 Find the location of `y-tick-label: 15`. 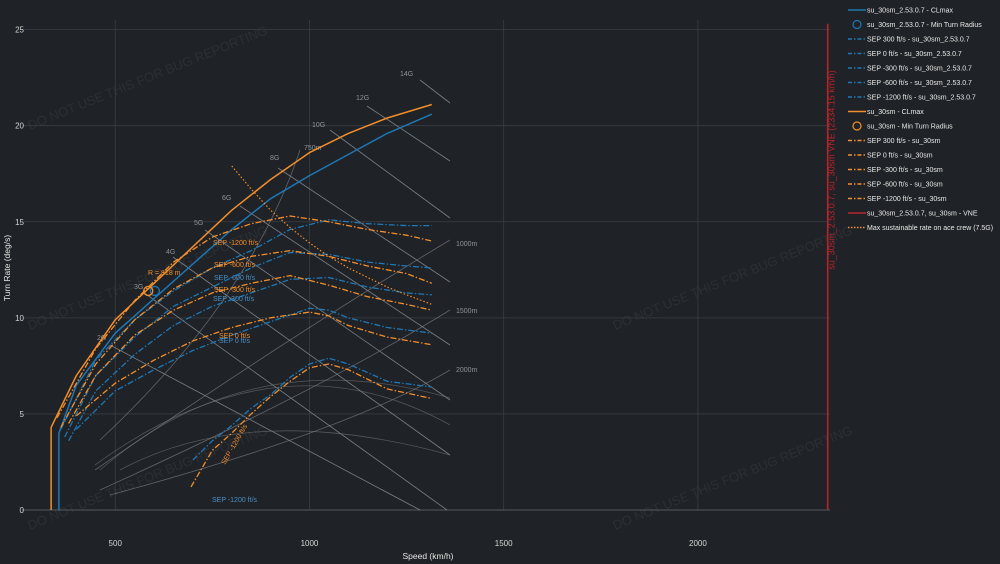

y-tick-label: 15 is located at coordinates (19, 222).